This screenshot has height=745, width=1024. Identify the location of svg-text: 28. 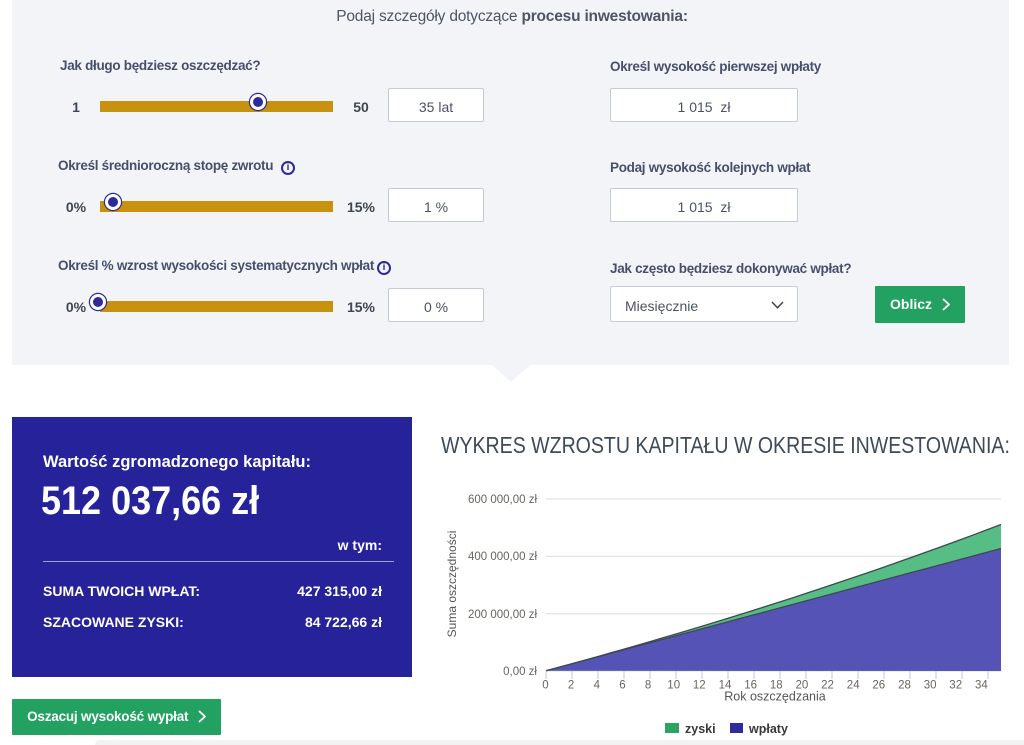
(904, 685).